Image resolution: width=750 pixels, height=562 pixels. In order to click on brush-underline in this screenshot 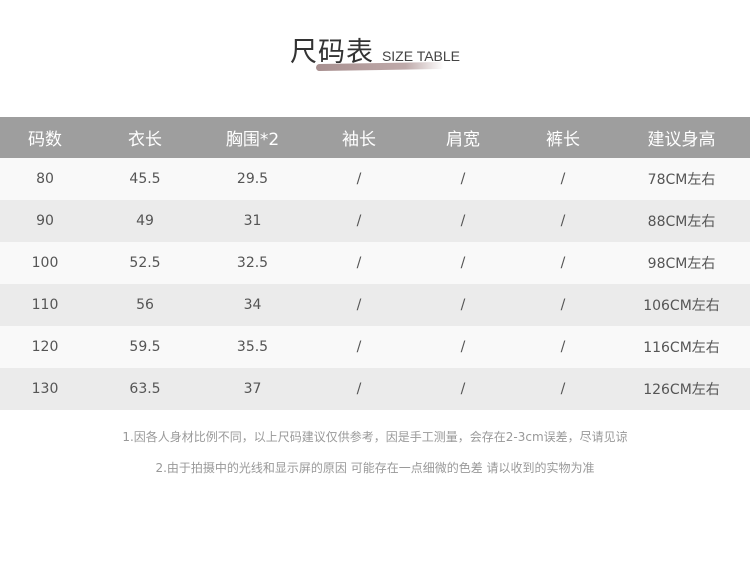, I will do `click(380, 66)`.